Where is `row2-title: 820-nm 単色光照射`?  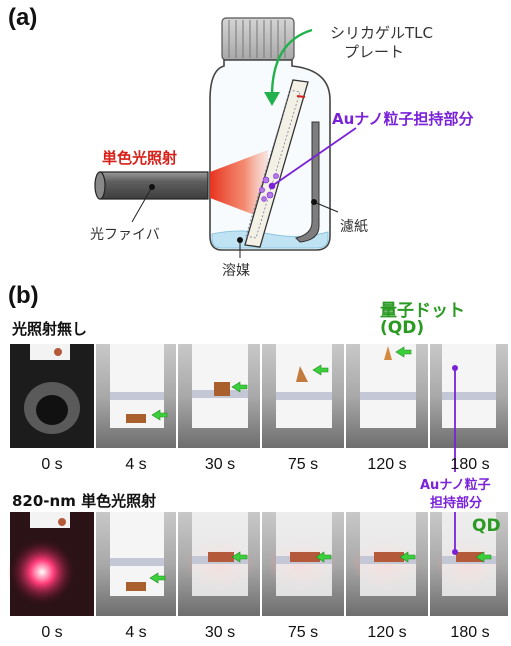
row2-title: 820-nm 単色光照射 is located at coordinates (84, 501).